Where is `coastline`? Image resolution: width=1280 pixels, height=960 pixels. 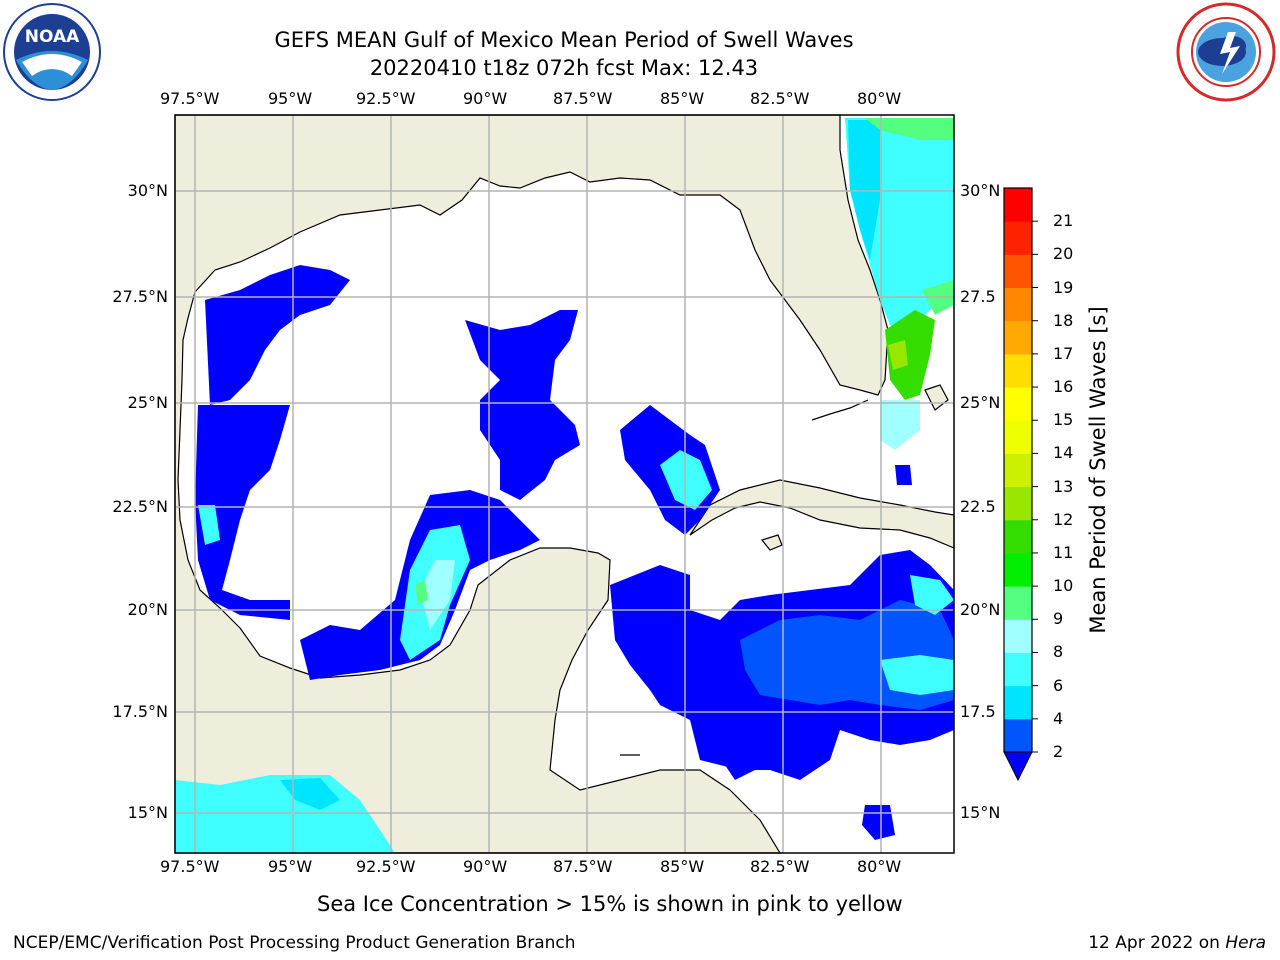 coastline is located at coordinates (744, 577).